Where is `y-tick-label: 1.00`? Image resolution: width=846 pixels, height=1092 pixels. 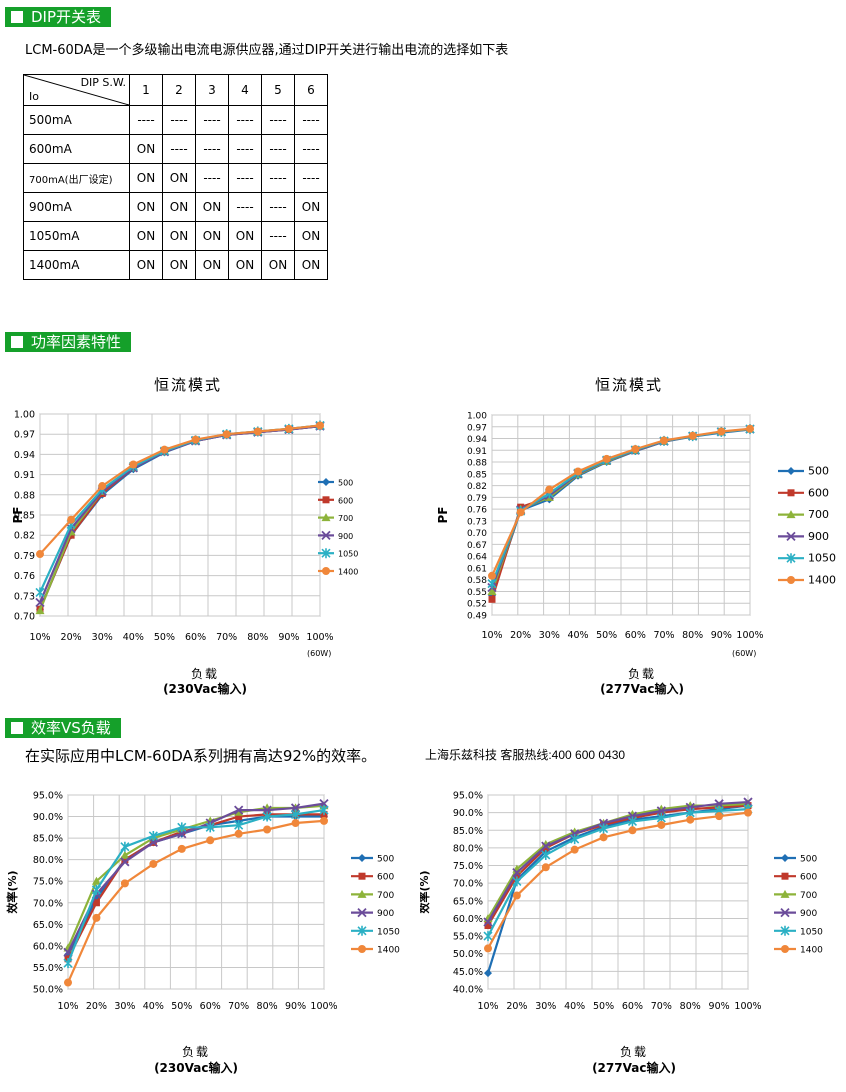 y-tick-label: 1.00 is located at coordinates (24, 415).